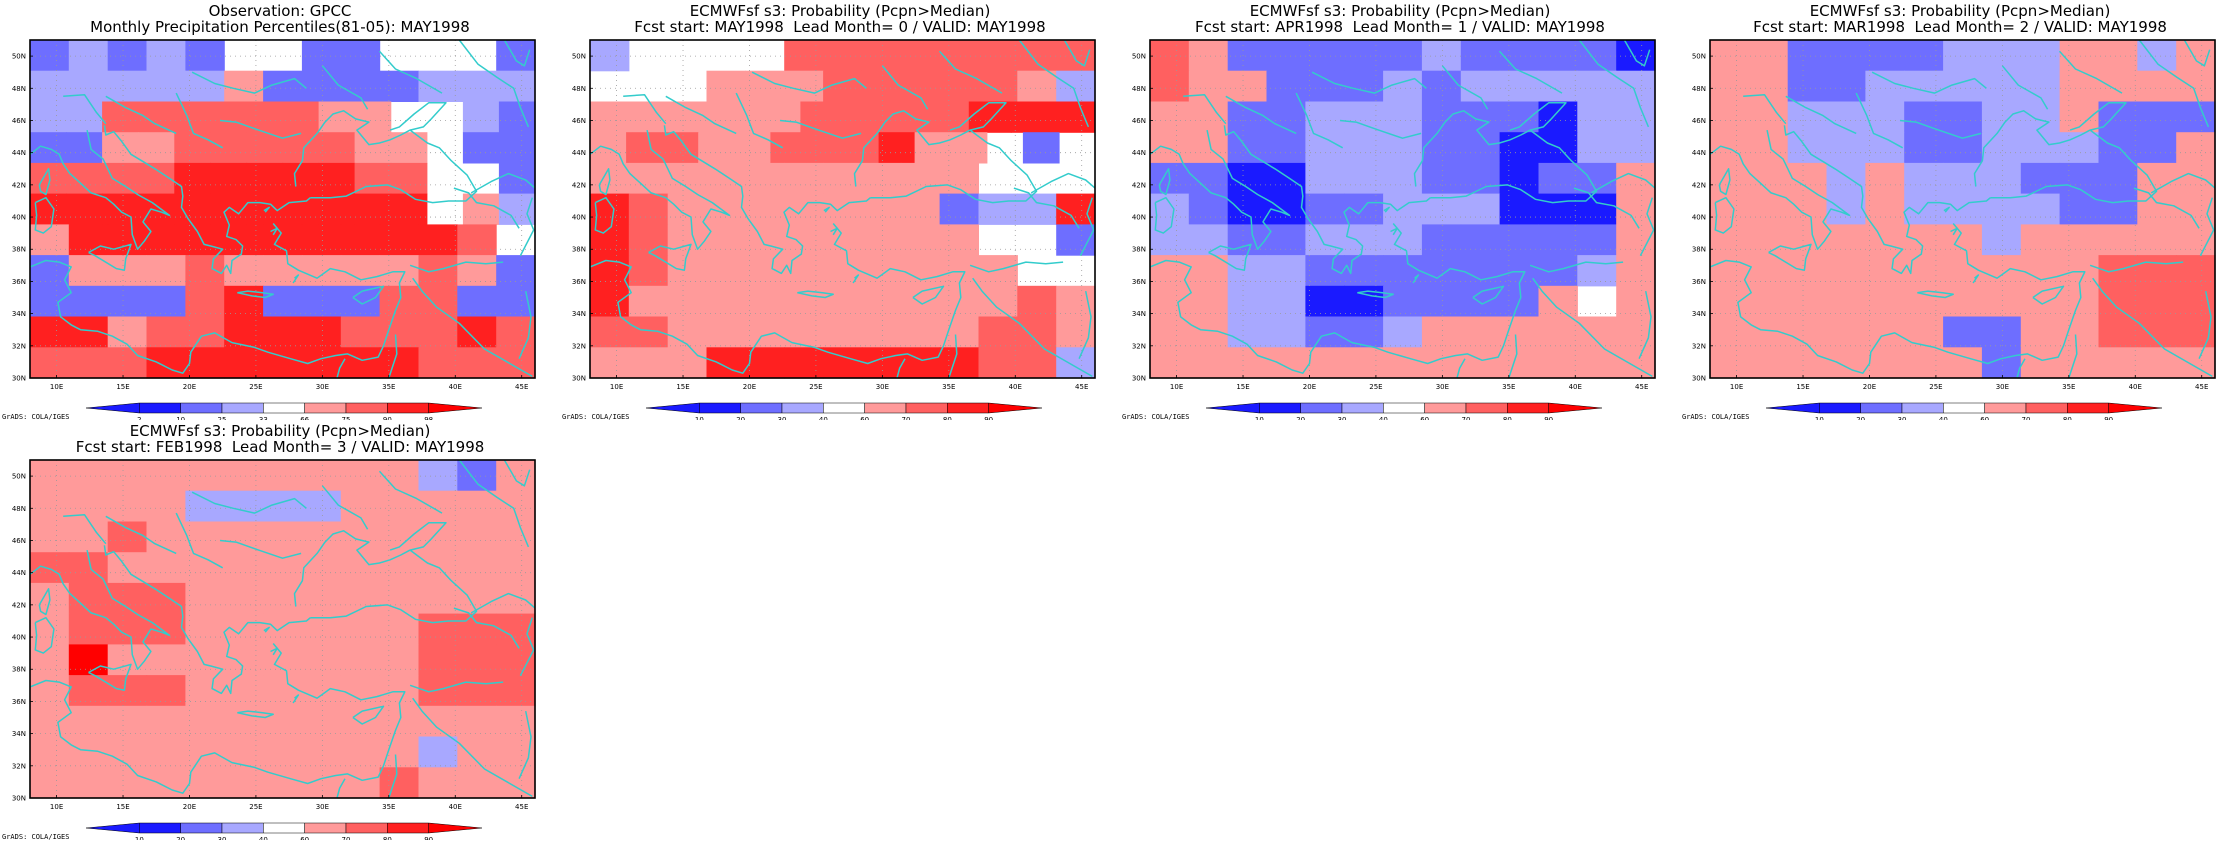 This screenshot has width=2240, height=841. I want to click on lat-tick-label: 42N, so click(1139, 185).